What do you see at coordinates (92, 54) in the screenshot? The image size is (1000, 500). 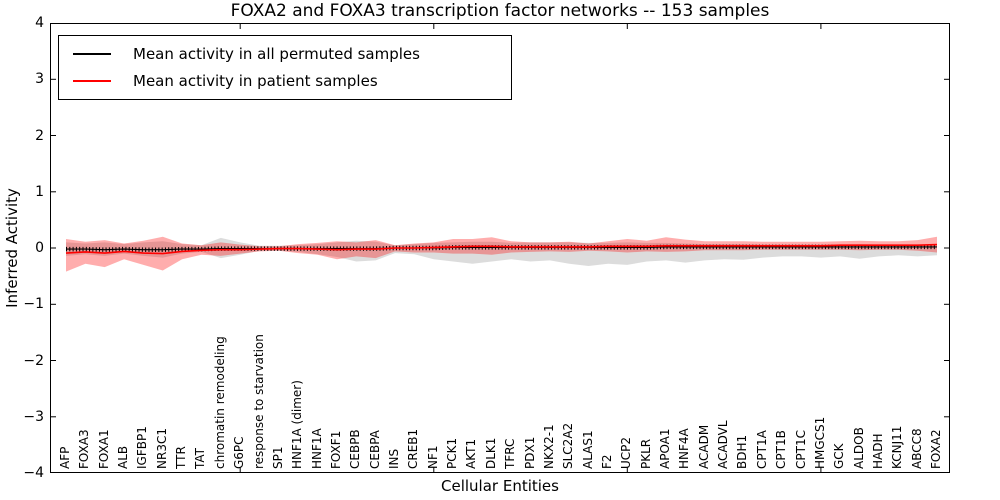 I see `permuted-line-swatch` at bounding box center [92, 54].